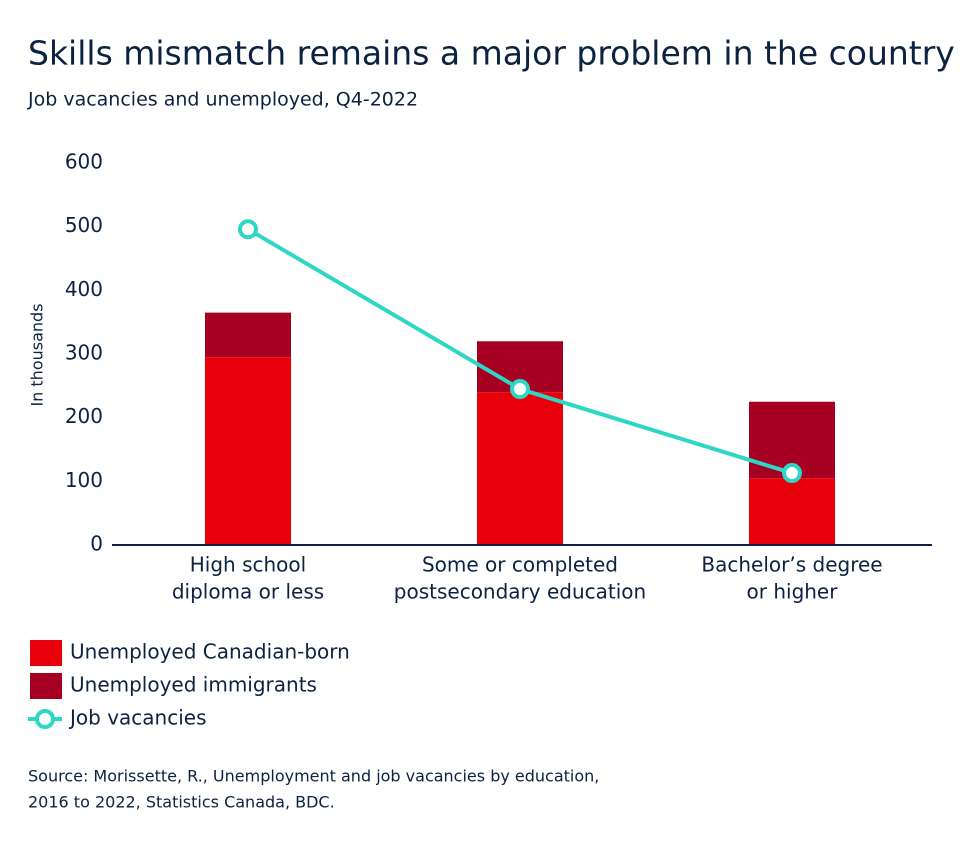  Describe the element at coordinates (248, 565) in the screenshot. I see `x-tick-label: High school` at that location.